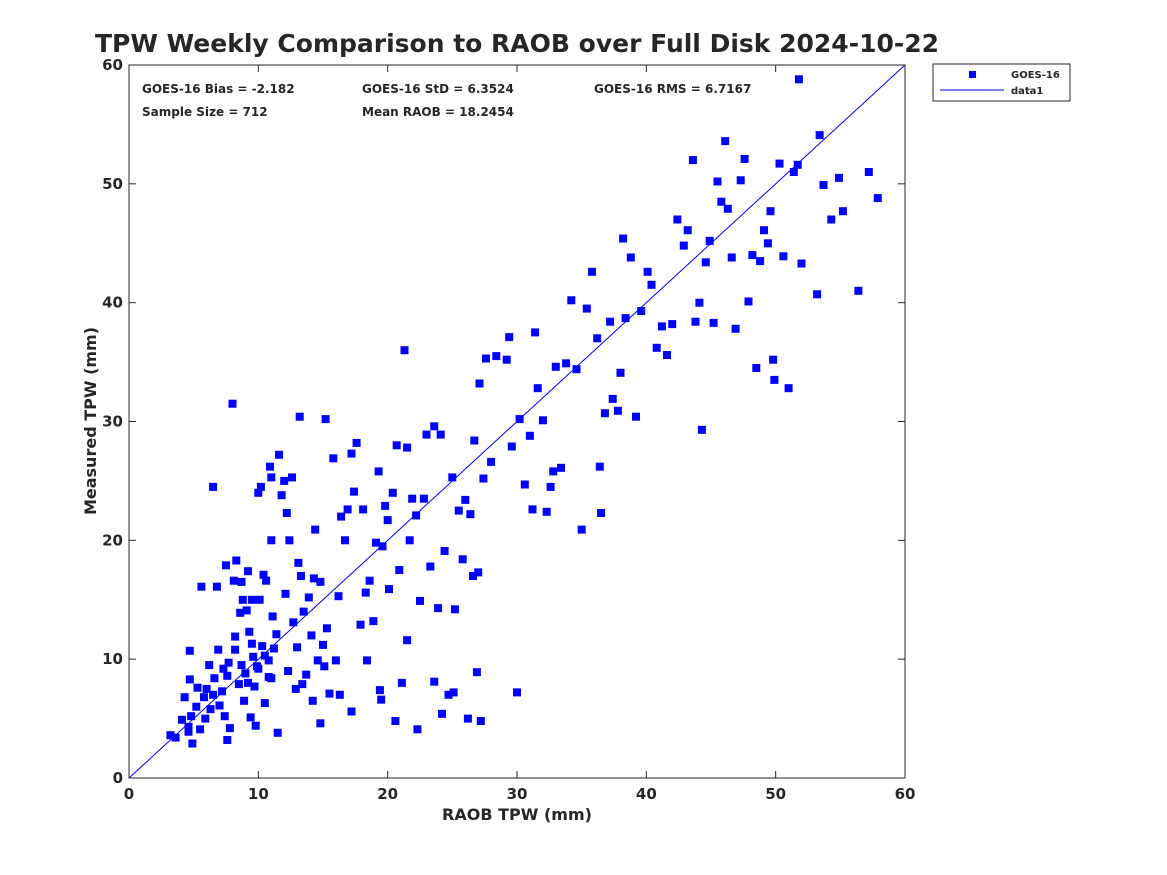  I want to click on x-tick-label-3: 30, so click(517, 794).